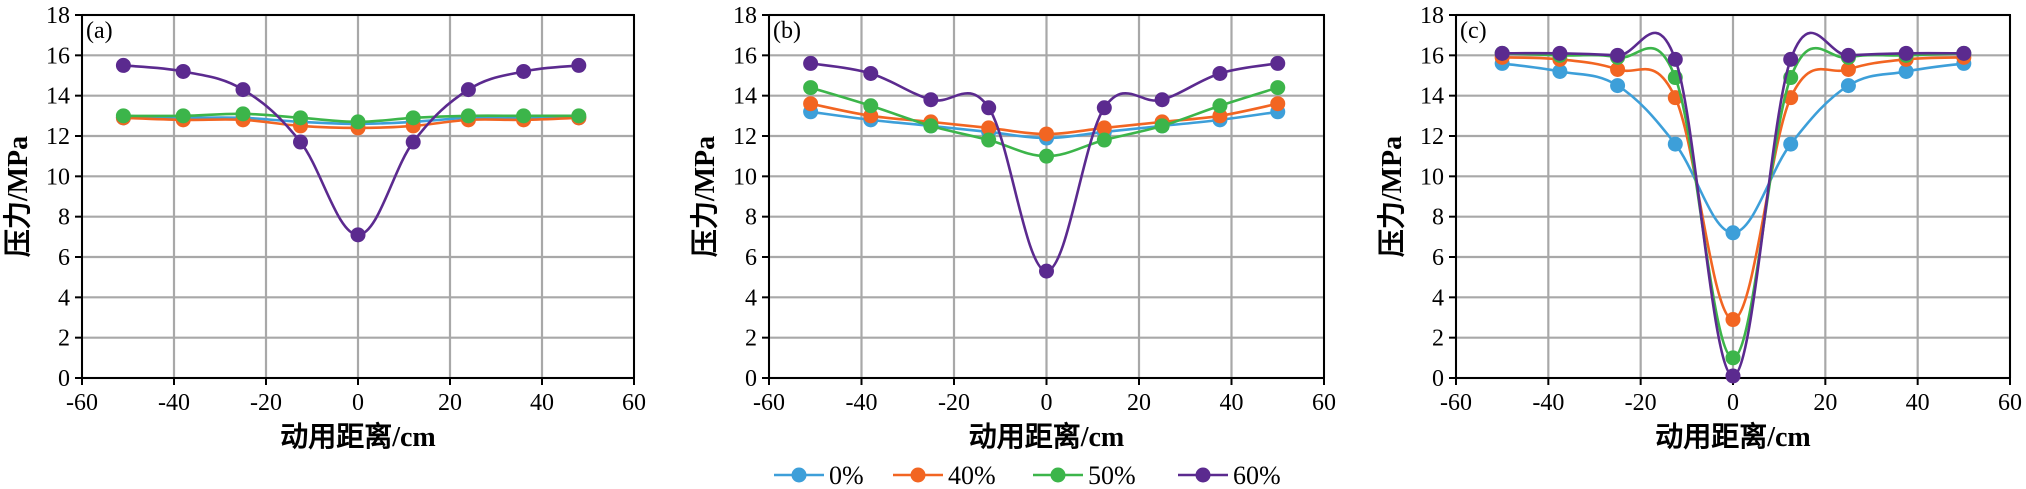  I want to click on y-tick-label: 2, so click(751, 339).